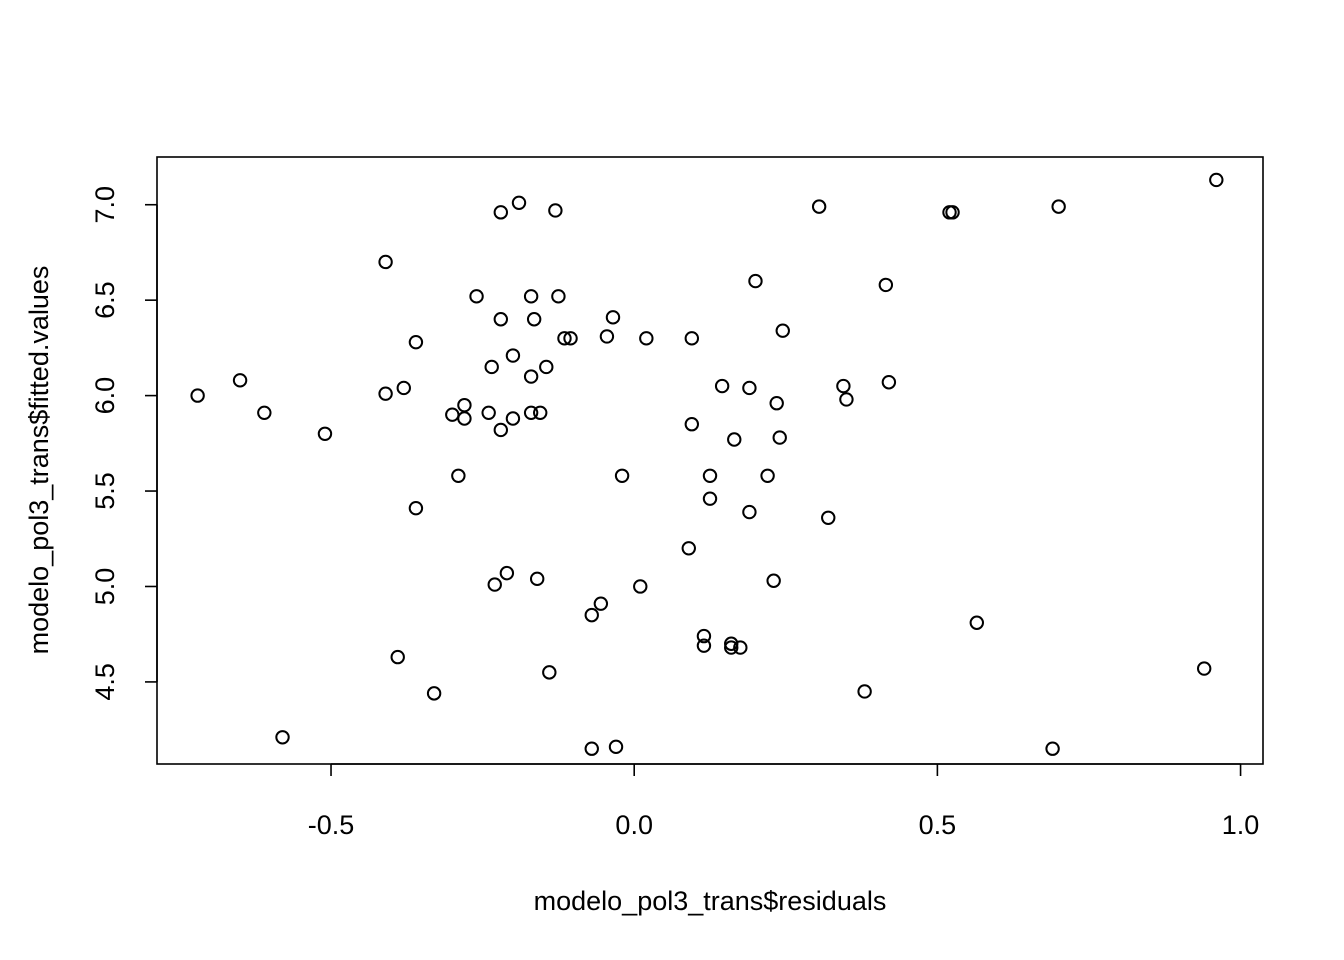 The image size is (1344, 960). I want to click on y-tick-label: 5.0, so click(105, 587).